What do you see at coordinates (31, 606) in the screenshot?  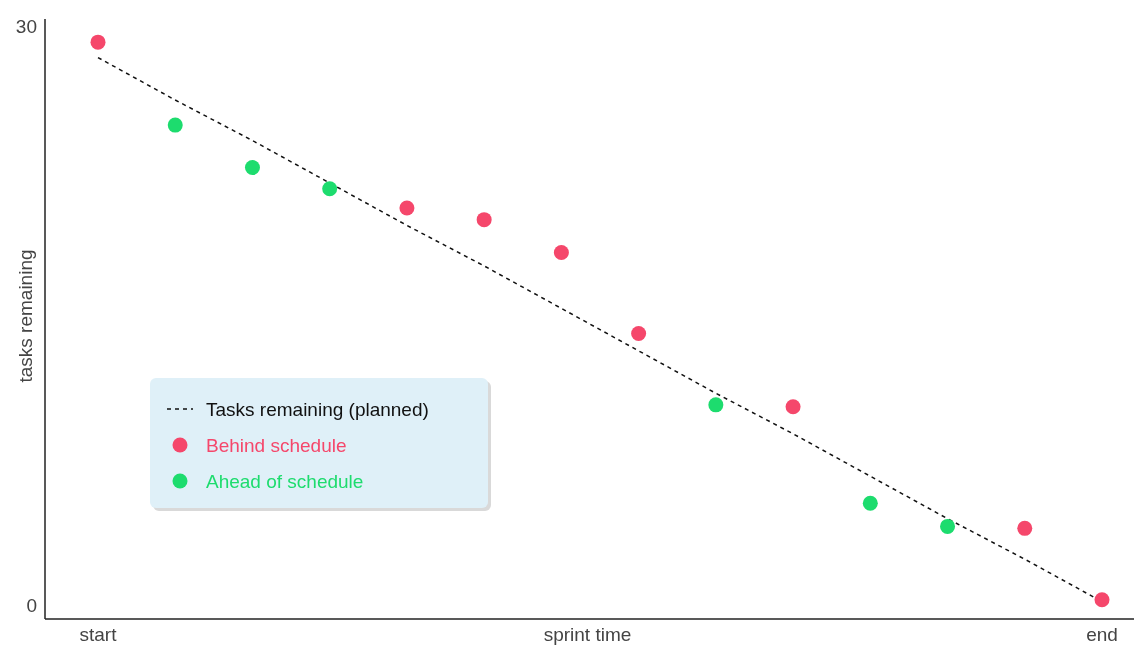 I see `y-tick-label: 0` at bounding box center [31, 606].